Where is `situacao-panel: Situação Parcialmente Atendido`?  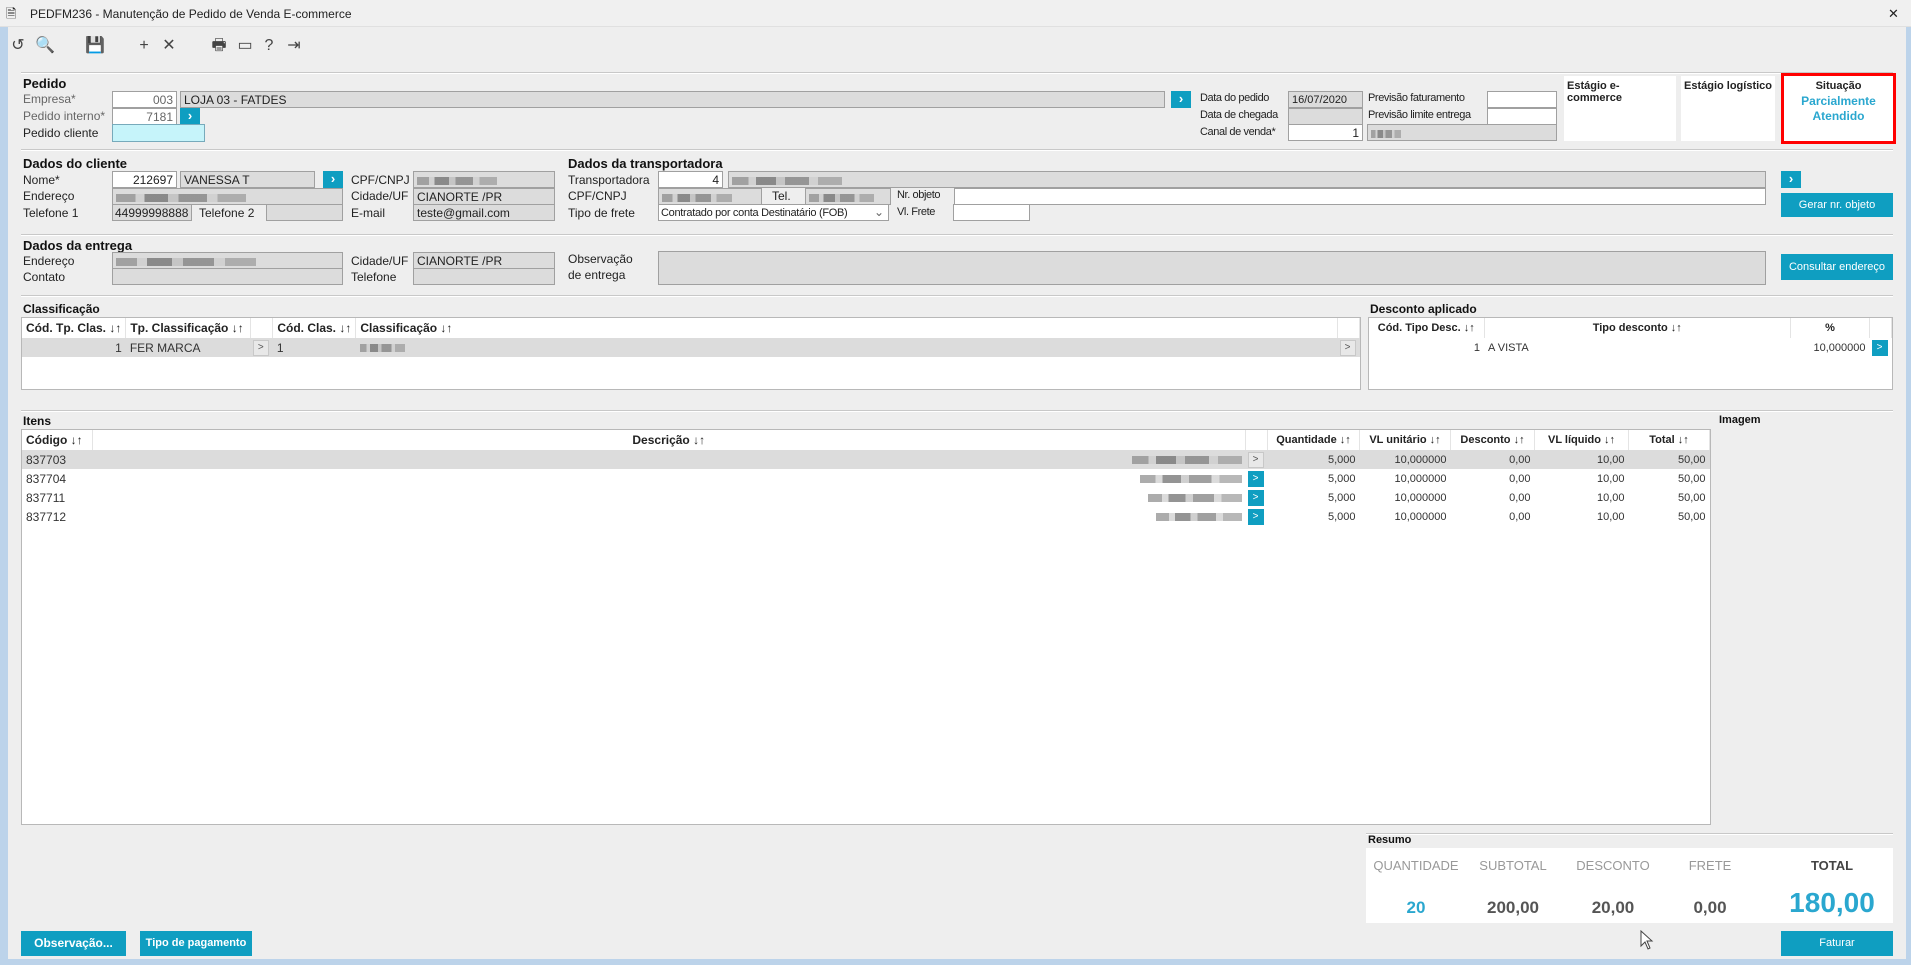
situacao-panel: Situação Parcialmente Atendido is located at coordinates (1838, 108).